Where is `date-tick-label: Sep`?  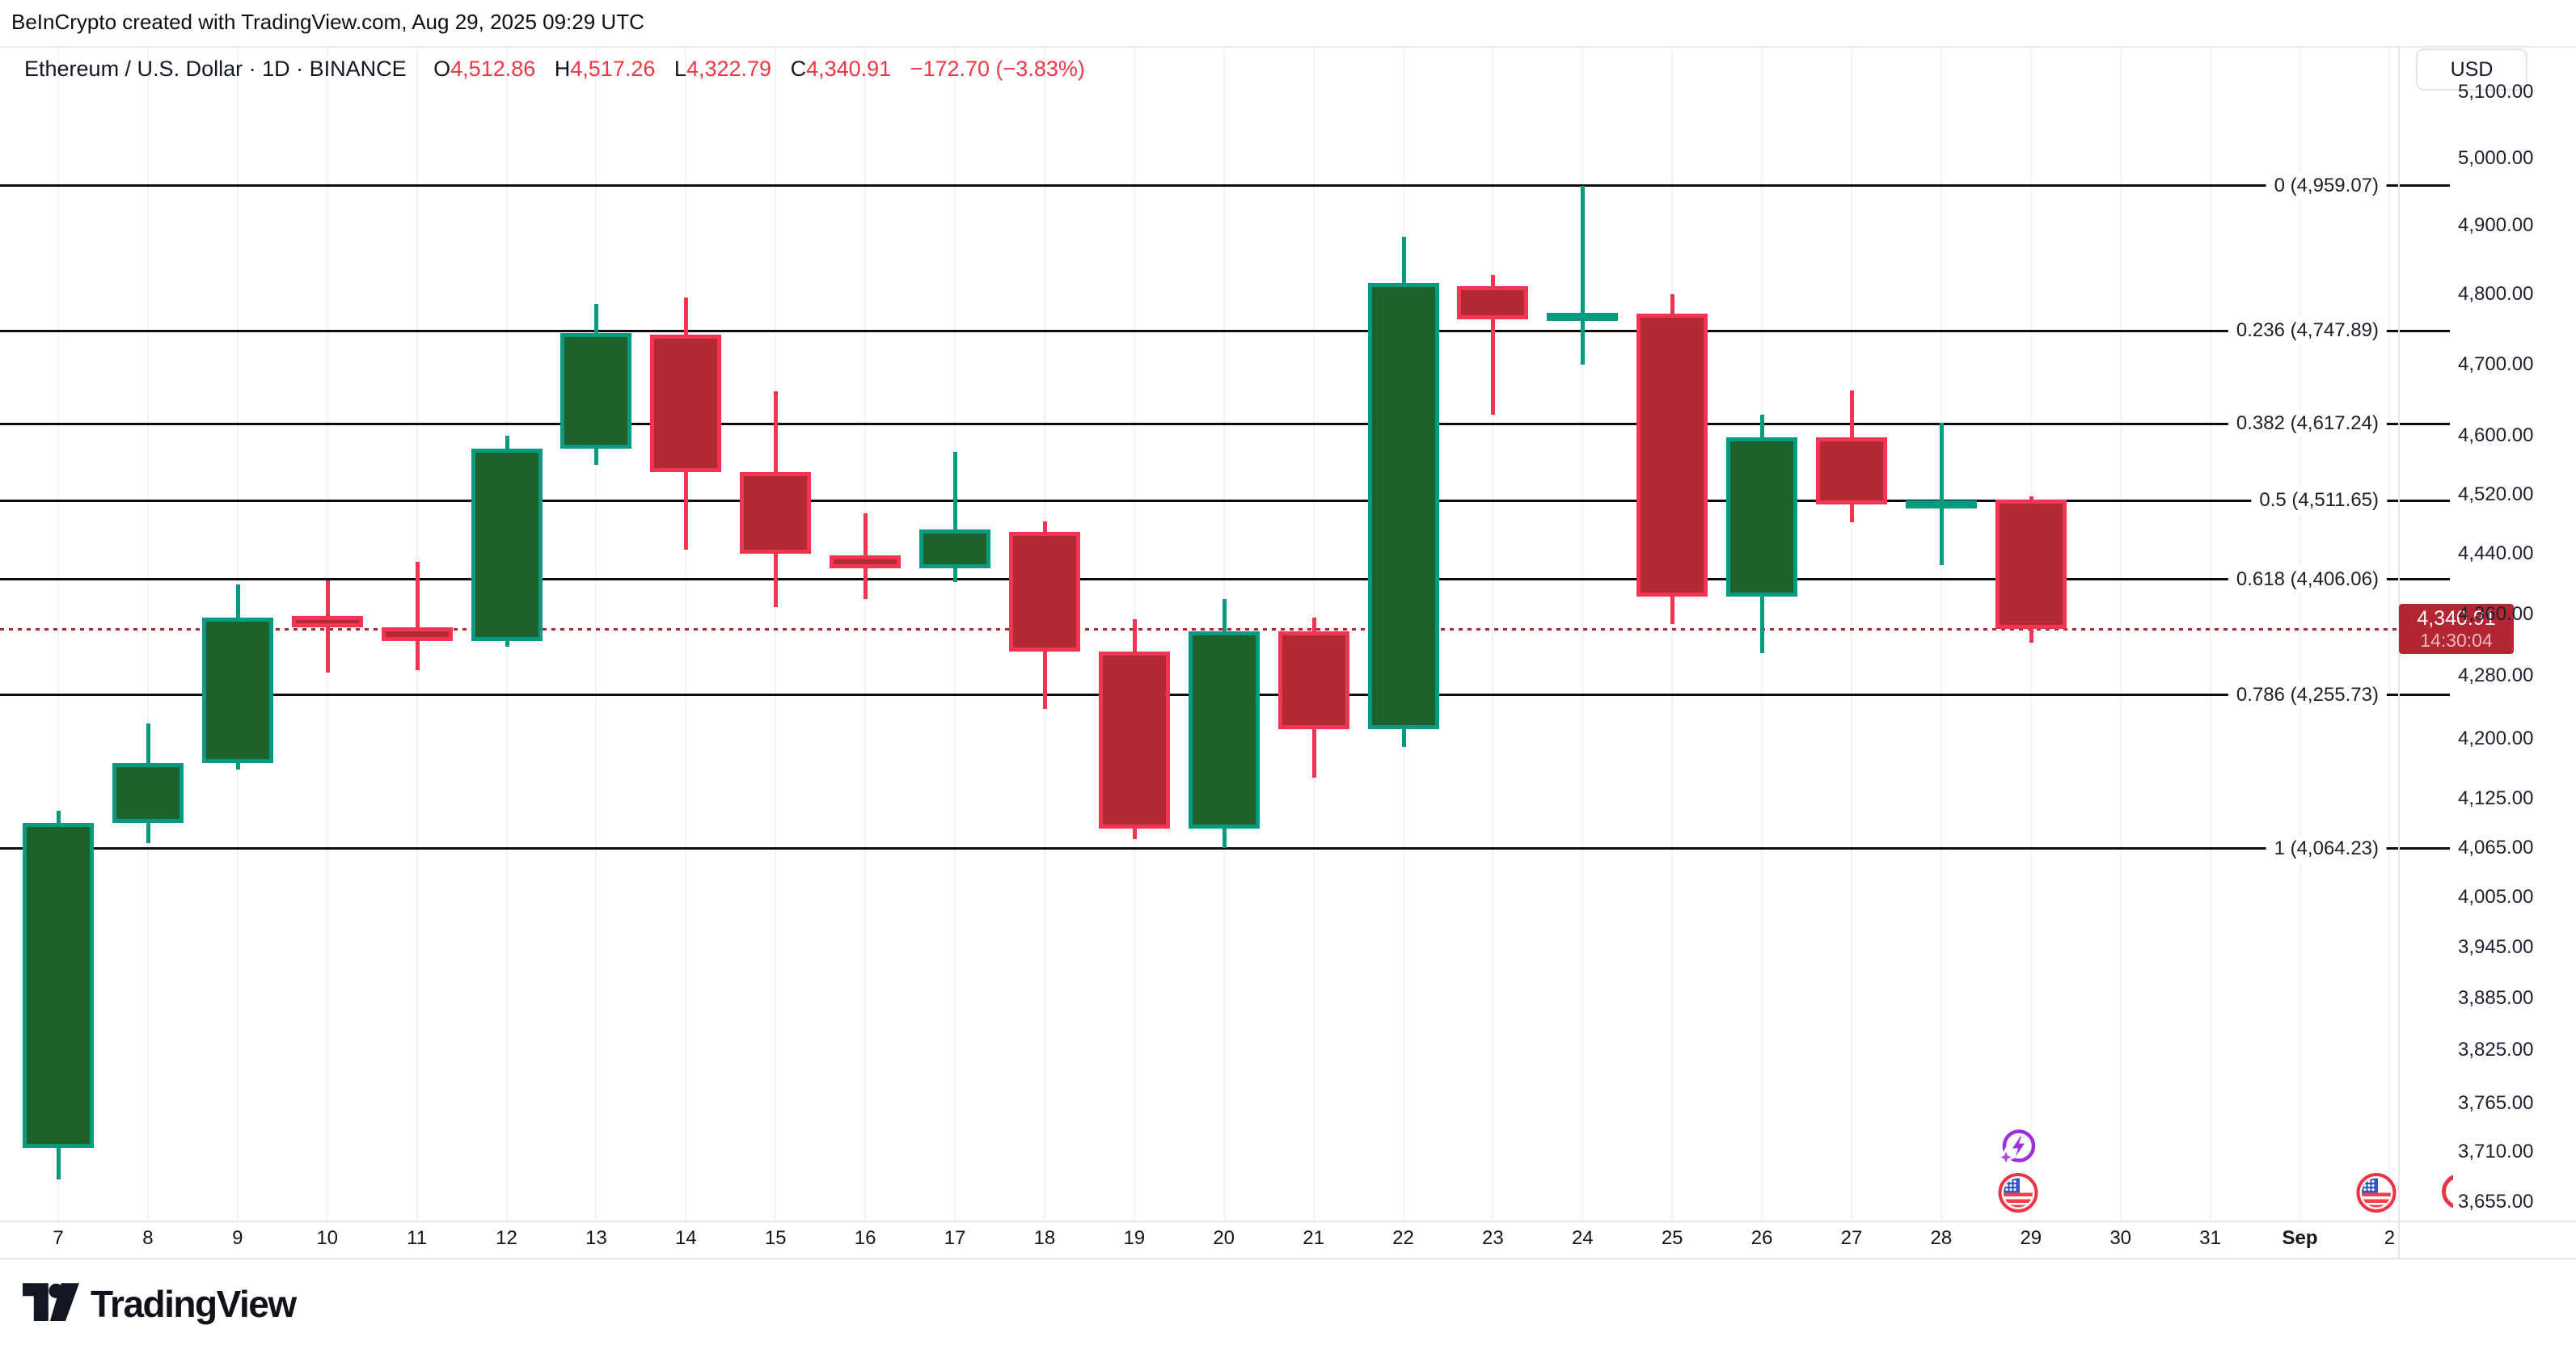 date-tick-label: Sep is located at coordinates (2300, 1238).